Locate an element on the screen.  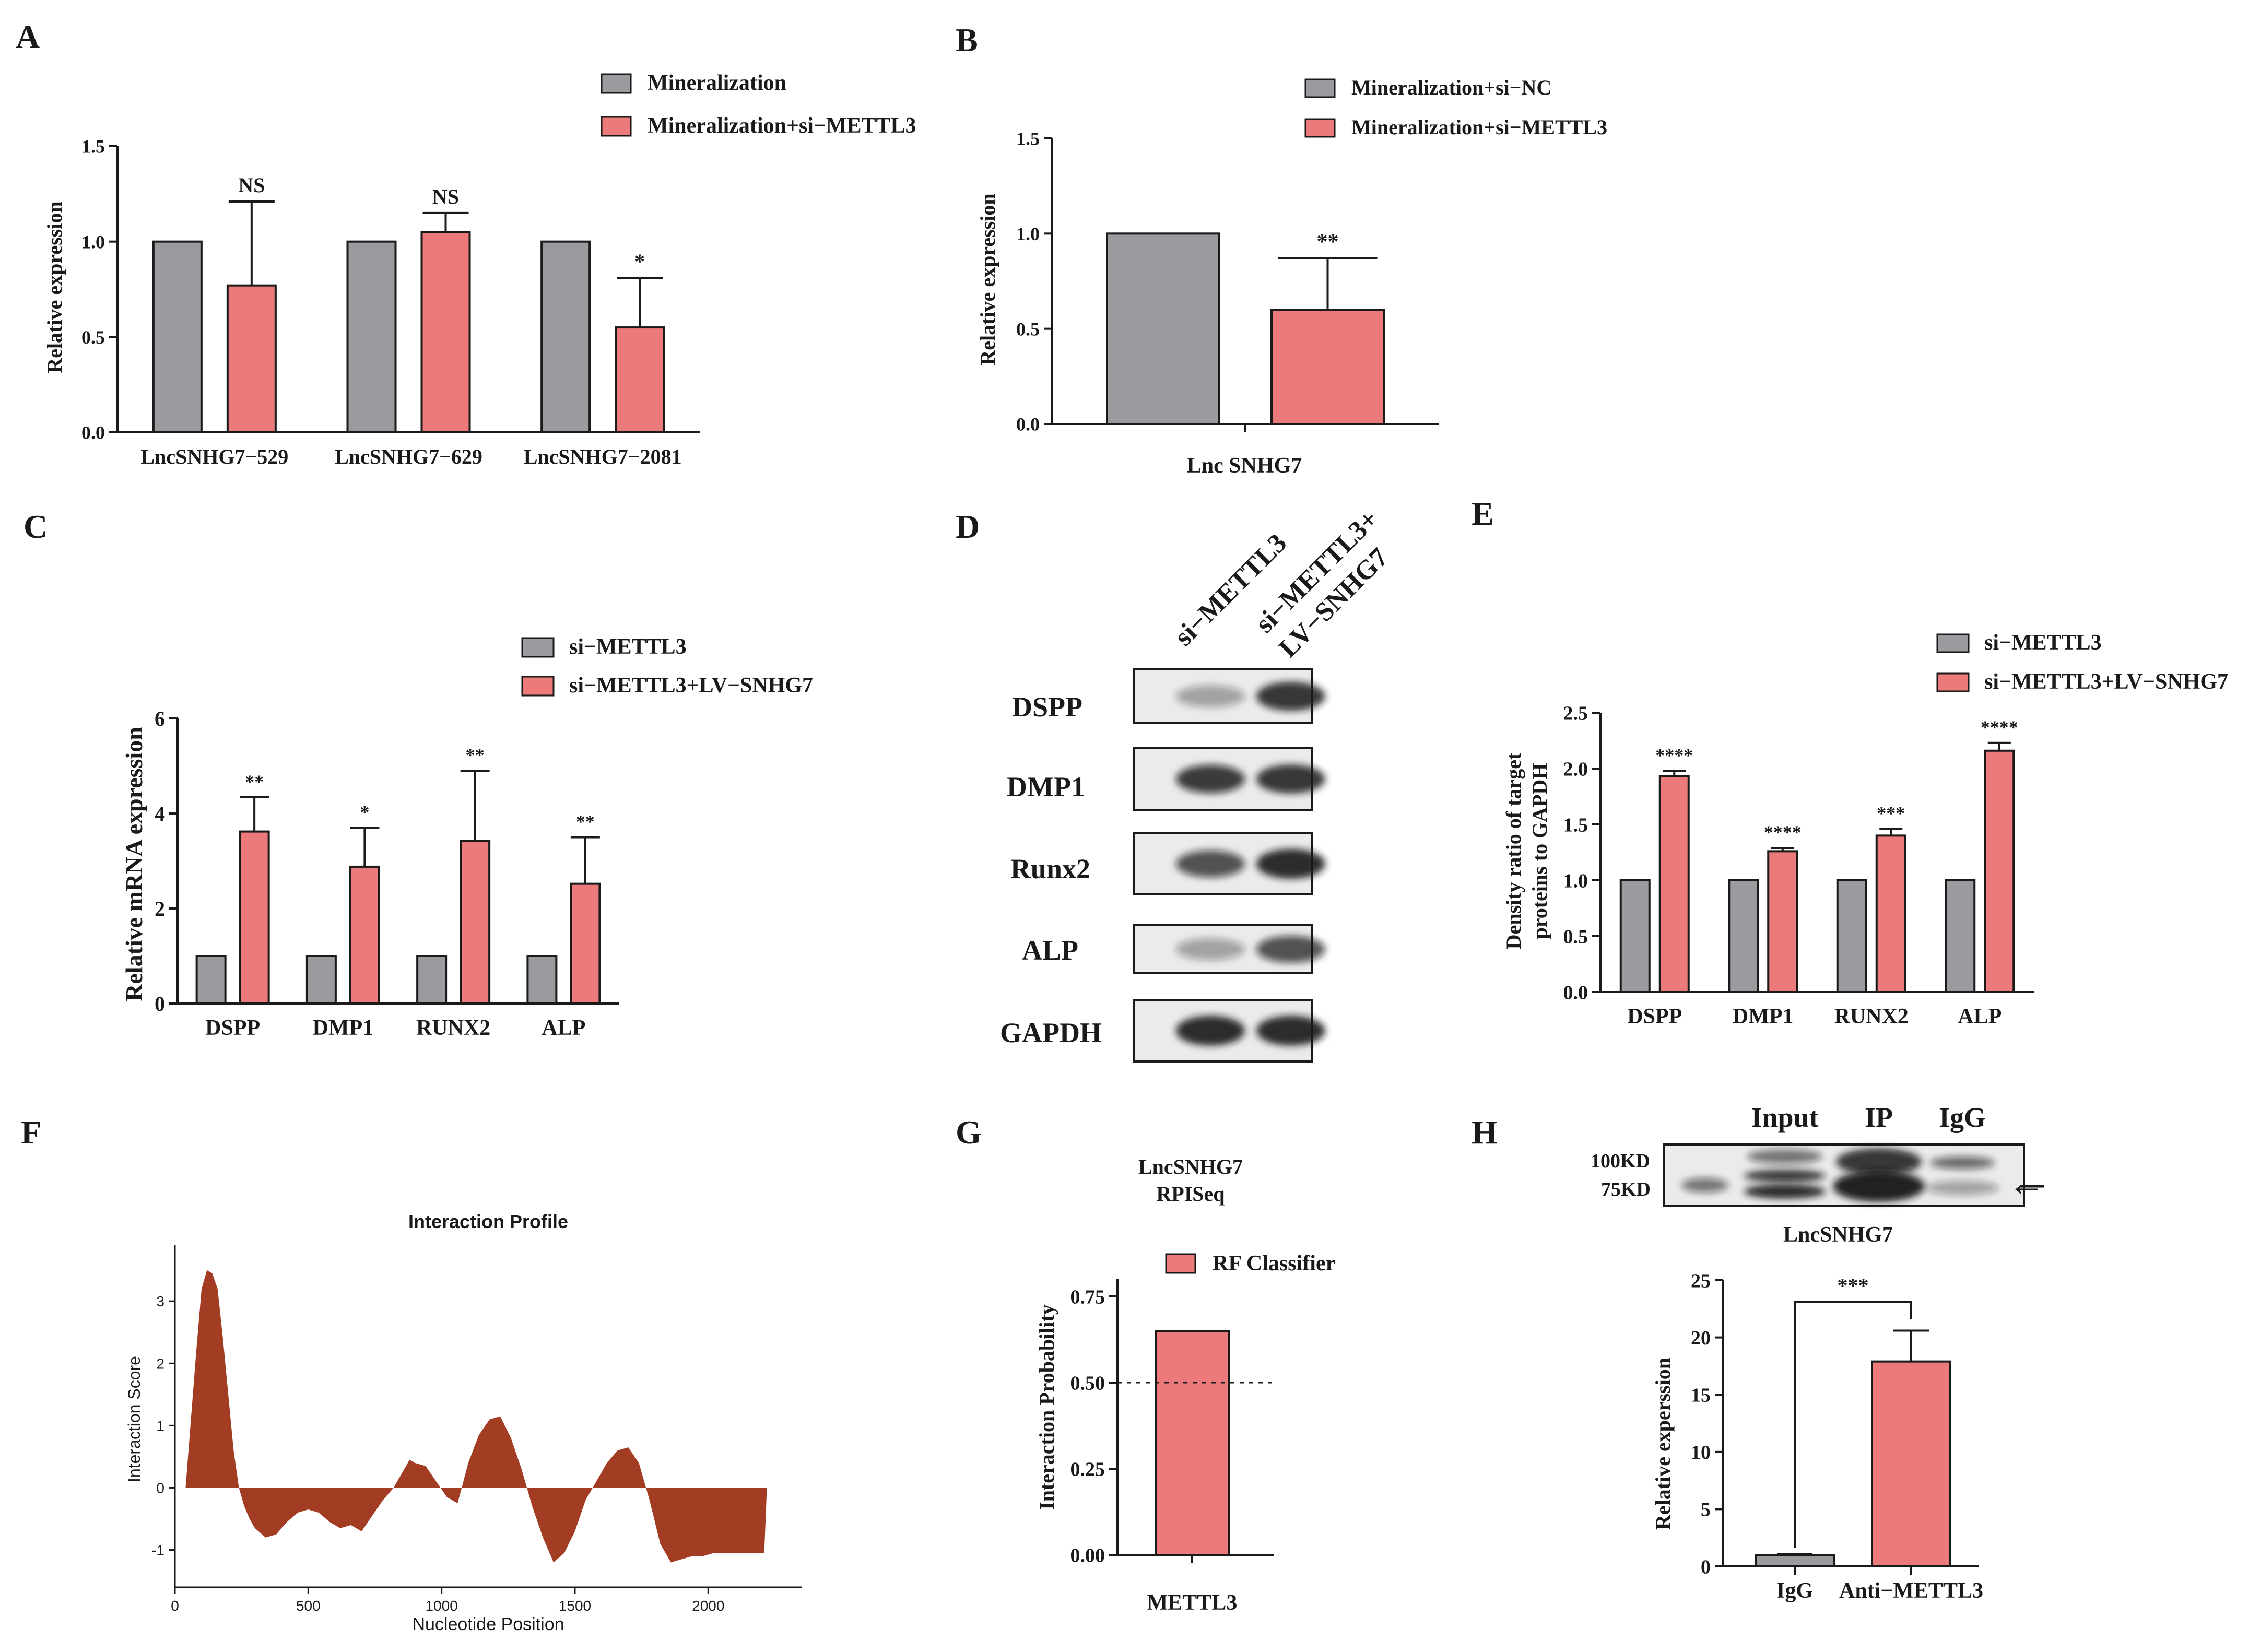
blot-row-label-dspp: DSPP is located at coordinates (1047, 707).